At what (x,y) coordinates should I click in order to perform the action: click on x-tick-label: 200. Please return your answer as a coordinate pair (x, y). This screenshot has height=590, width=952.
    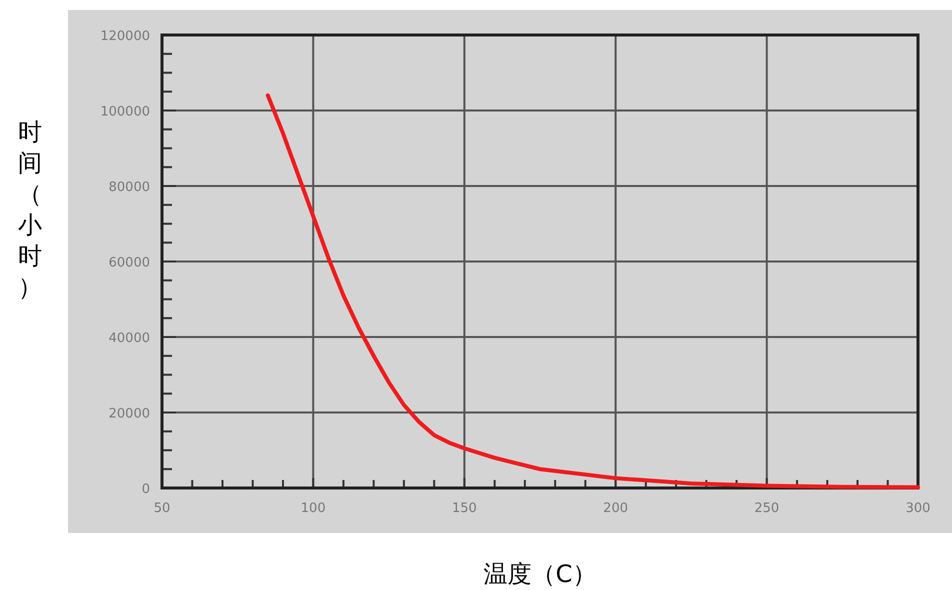
    Looking at the image, I should click on (615, 508).